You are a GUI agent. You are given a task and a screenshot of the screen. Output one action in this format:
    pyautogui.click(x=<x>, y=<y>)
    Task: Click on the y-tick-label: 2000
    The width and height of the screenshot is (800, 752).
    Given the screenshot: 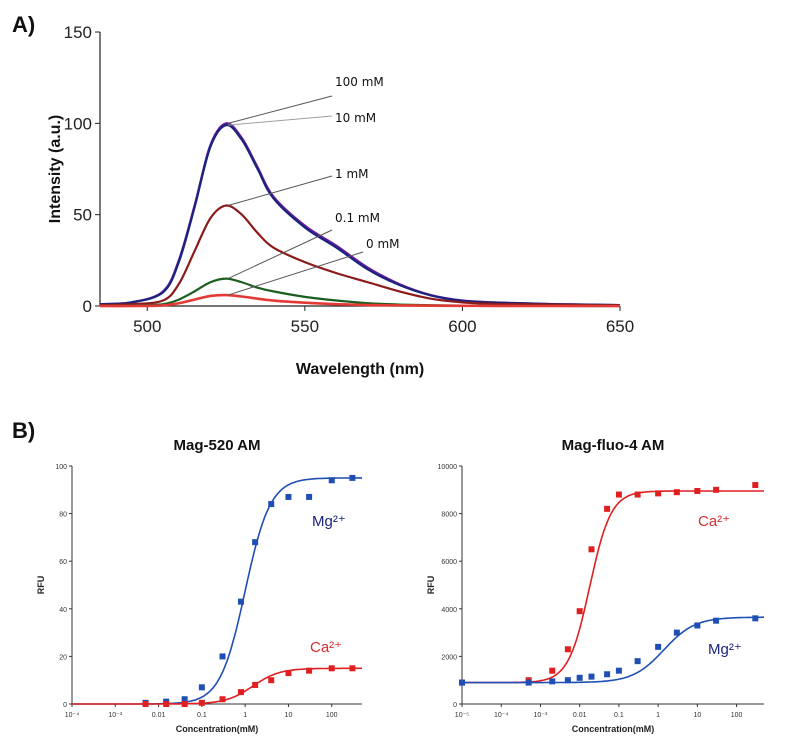 What is the action you would take?
    pyautogui.click(x=449, y=657)
    